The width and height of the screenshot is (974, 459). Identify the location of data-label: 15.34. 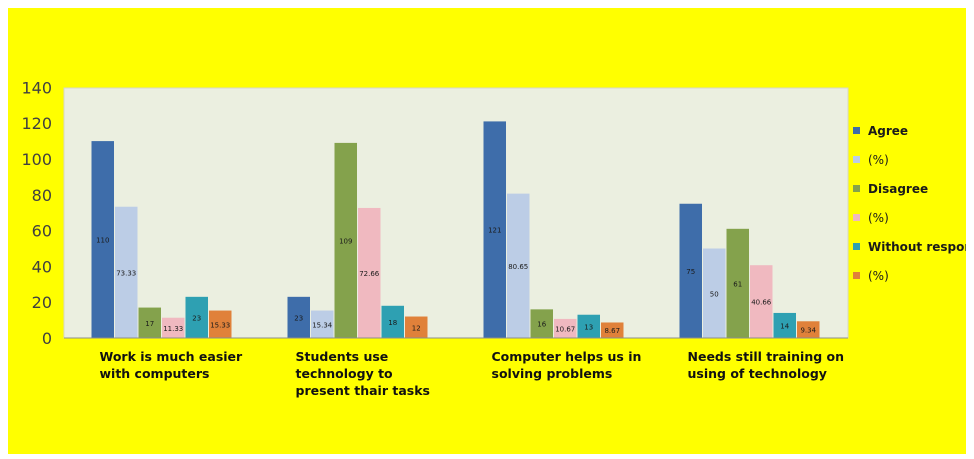
(322, 325).